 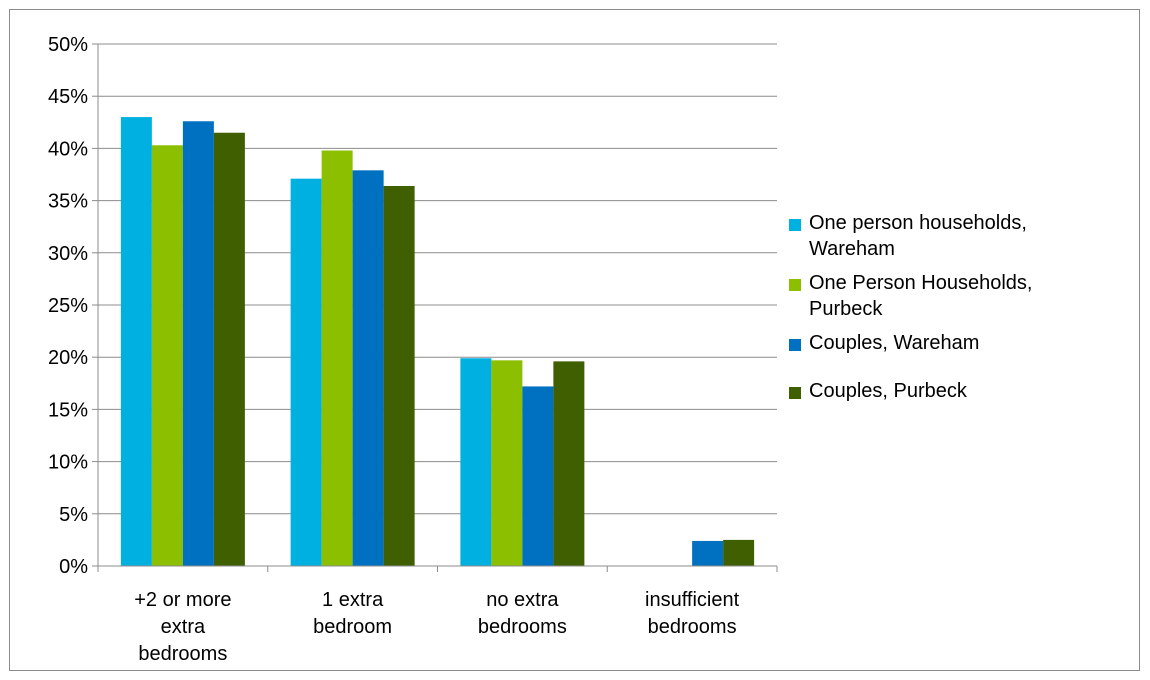 I want to click on legend-label: Wareham, so click(x=852, y=249).